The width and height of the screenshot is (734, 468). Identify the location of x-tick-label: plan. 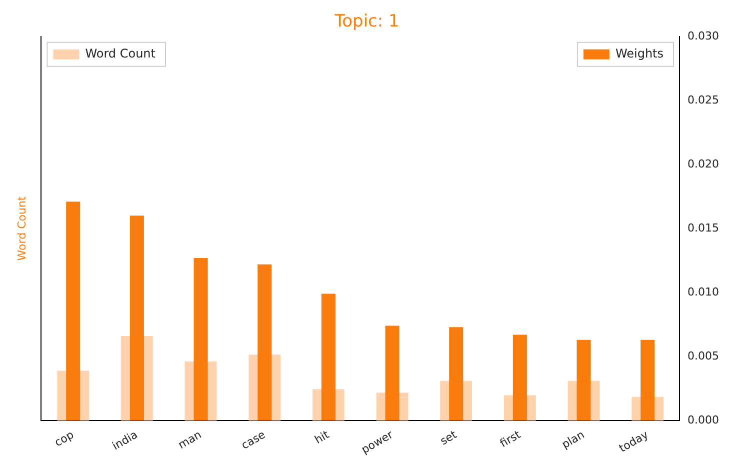
(573, 440).